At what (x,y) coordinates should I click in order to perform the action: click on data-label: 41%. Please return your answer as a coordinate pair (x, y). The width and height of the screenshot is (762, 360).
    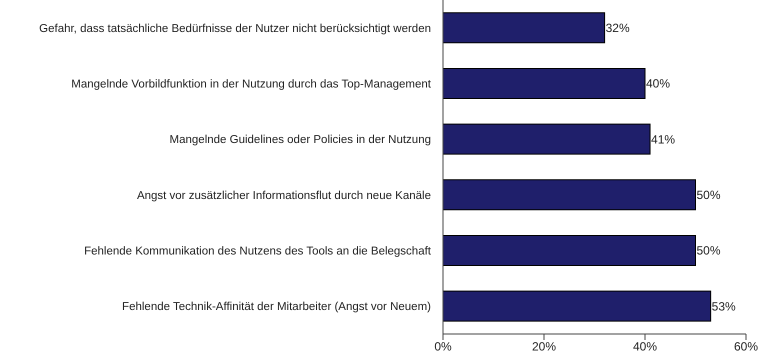
    Looking at the image, I should click on (663, 139).